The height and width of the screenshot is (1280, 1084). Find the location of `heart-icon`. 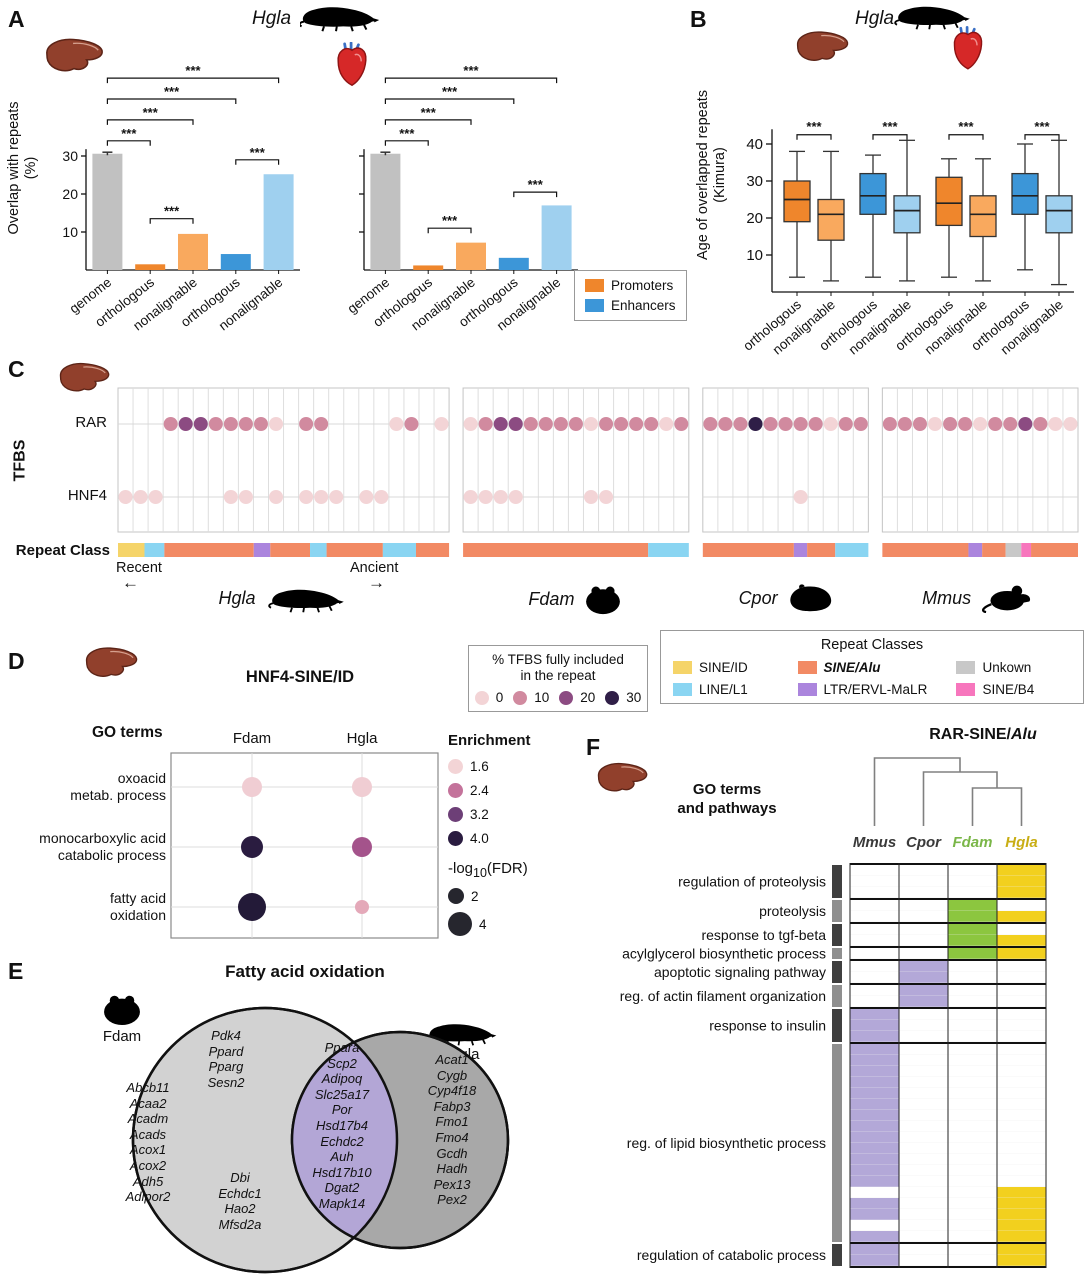

heart-icon is located at coordinates (352, 65).